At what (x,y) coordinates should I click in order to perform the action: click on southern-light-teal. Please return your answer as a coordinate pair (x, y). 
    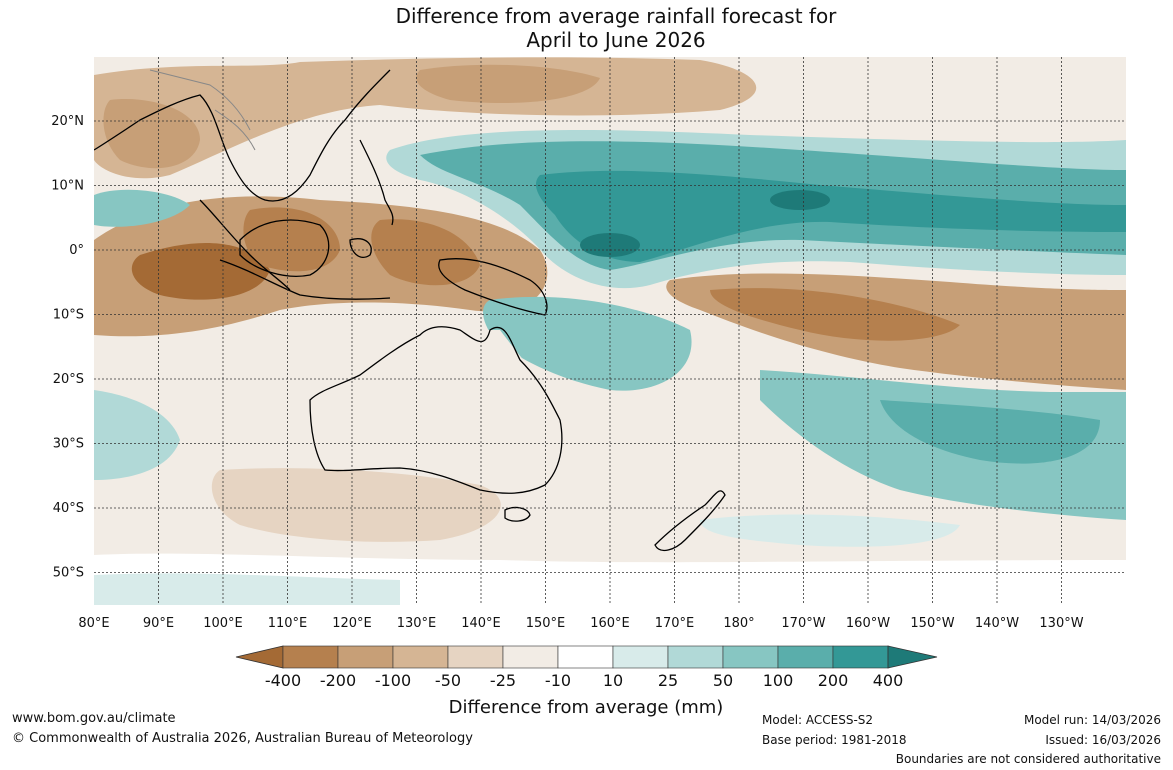
    Looking at the image, I should click on (247, 589).